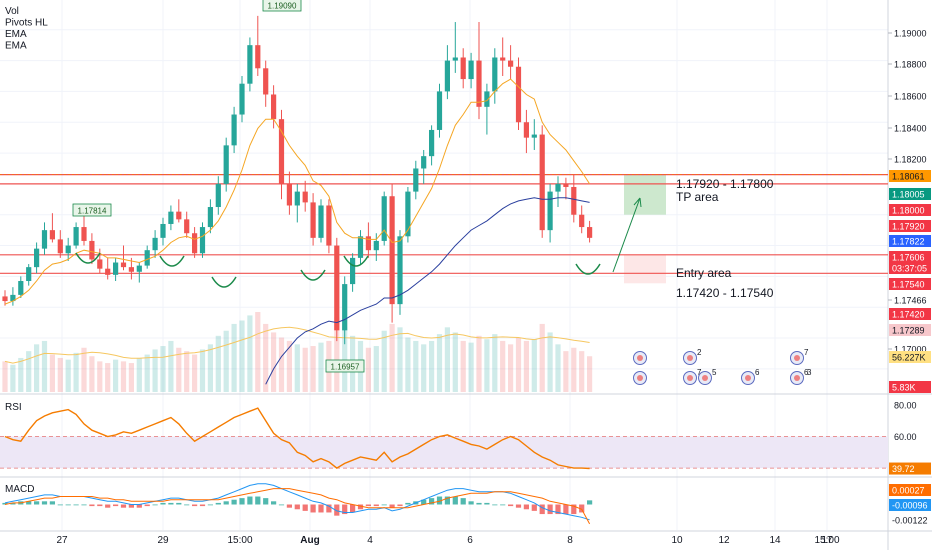 The image size is (932, 555). I want to click on indicator-legend-item: Vol, so click(12, 11).